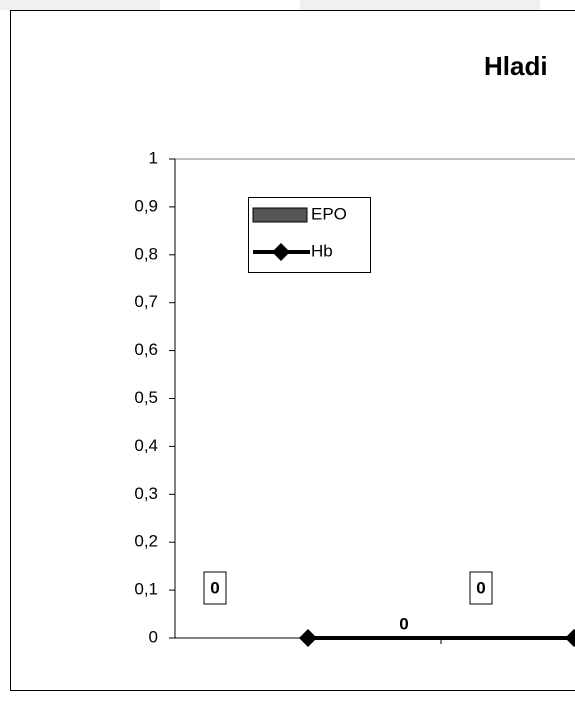 This screenshot has height=703, width=575. I want to click on legend-label: Hb, so click(322, 250).